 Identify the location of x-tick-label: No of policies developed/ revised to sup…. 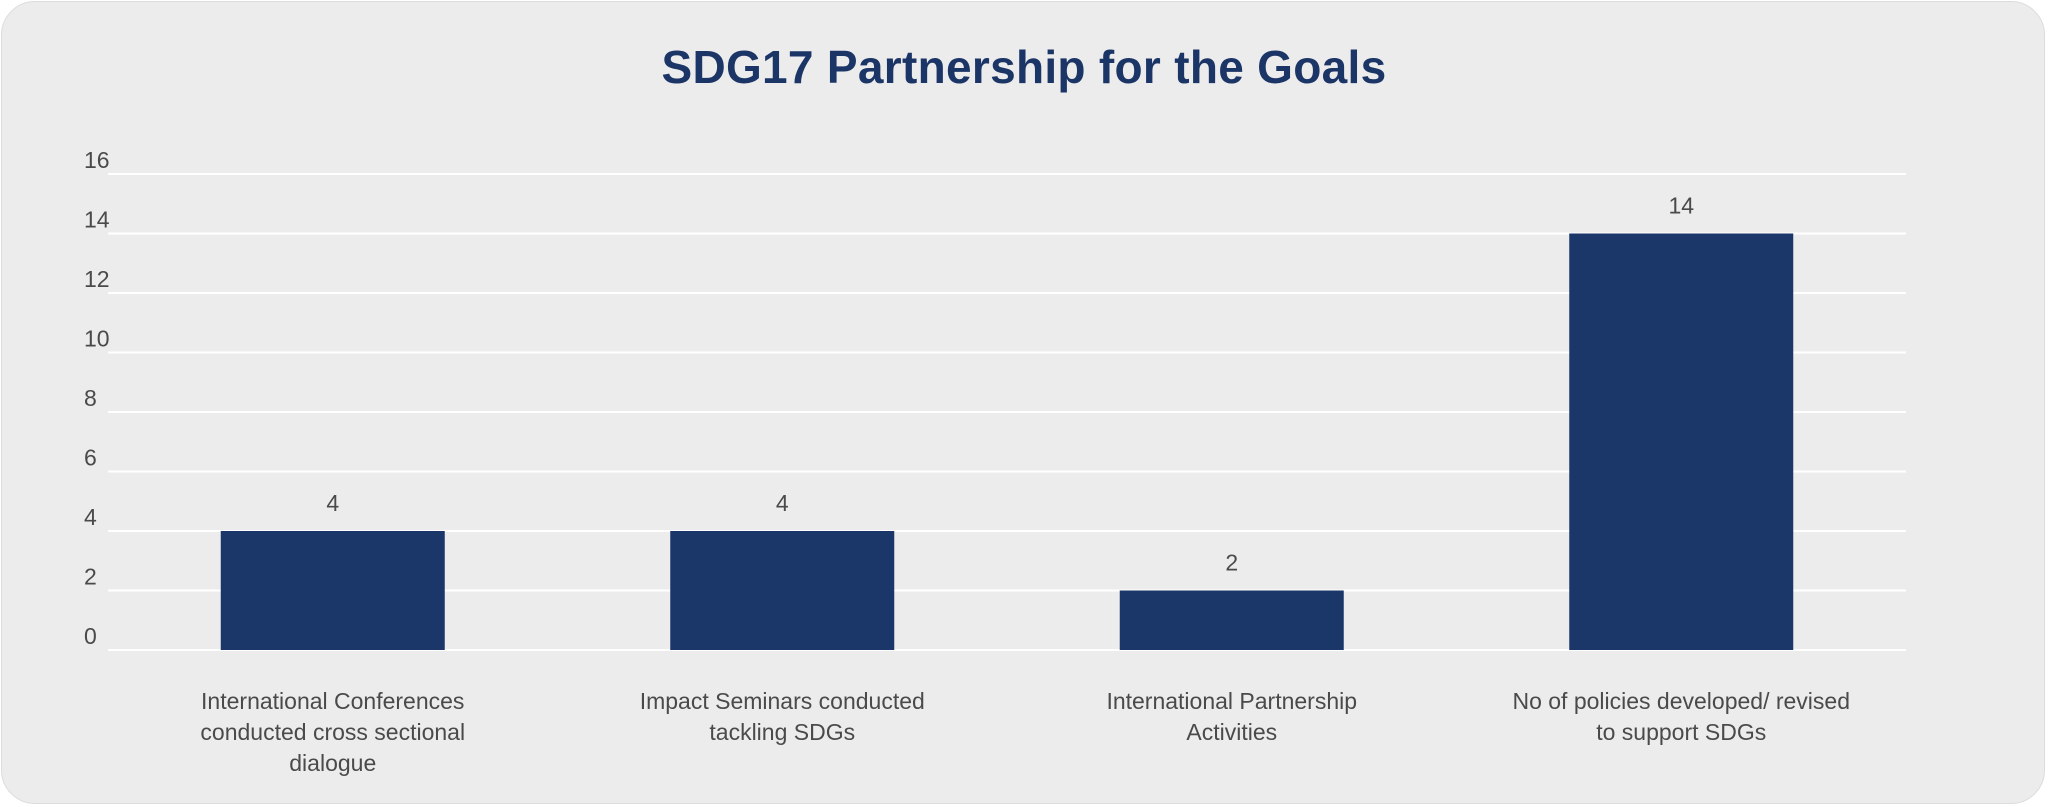
(1681, 716).